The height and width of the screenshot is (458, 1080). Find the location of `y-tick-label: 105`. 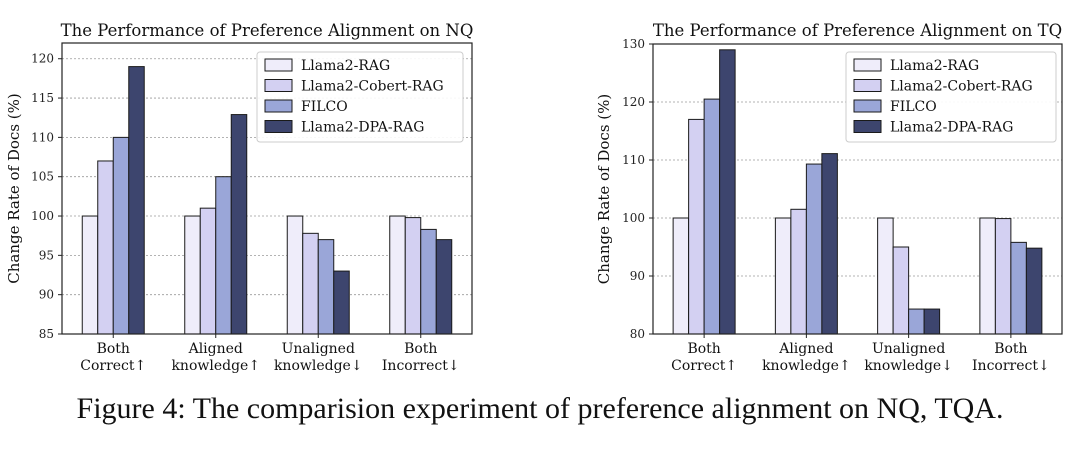

y-tick-label: 105 is located at coordinates (42, 177).